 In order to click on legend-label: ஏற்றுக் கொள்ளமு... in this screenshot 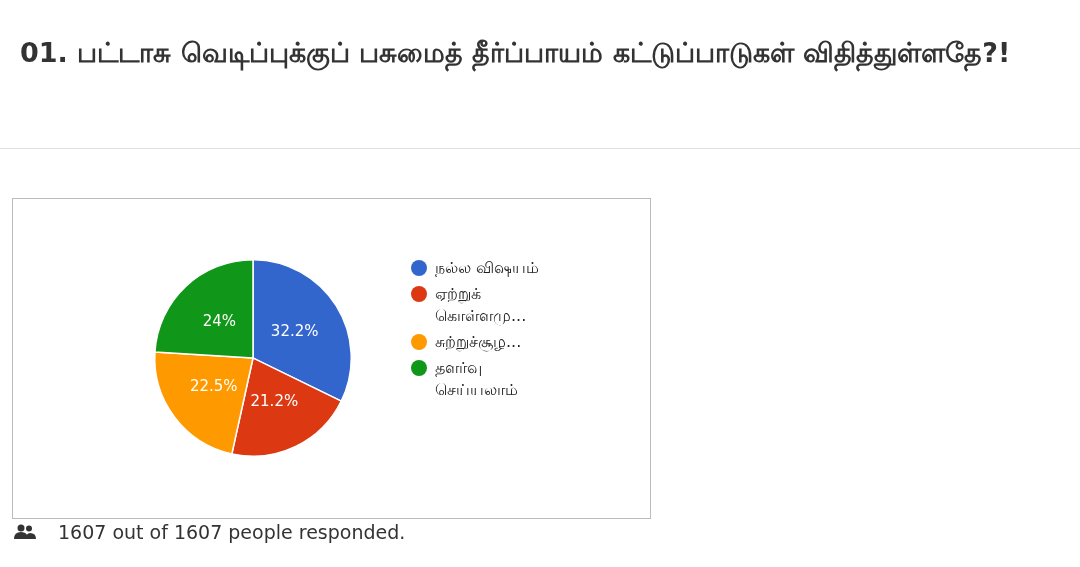, I will do `click(481, 305)`.